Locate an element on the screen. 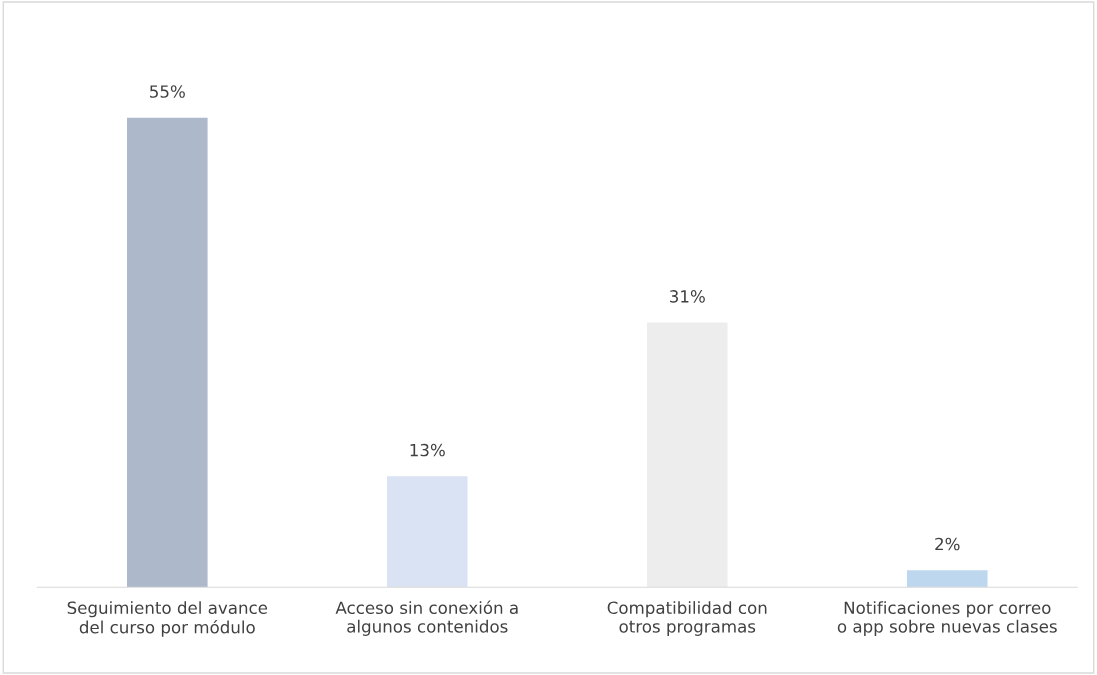 The image size is (1097, 675). x-tick-label: Acceso sin conexión a algunos contenidos is located at coordinates (426, 618).